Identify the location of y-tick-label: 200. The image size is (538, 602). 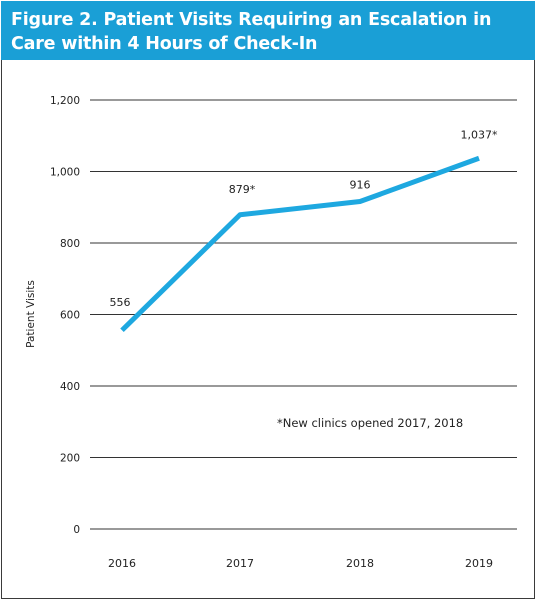
(70, 459).